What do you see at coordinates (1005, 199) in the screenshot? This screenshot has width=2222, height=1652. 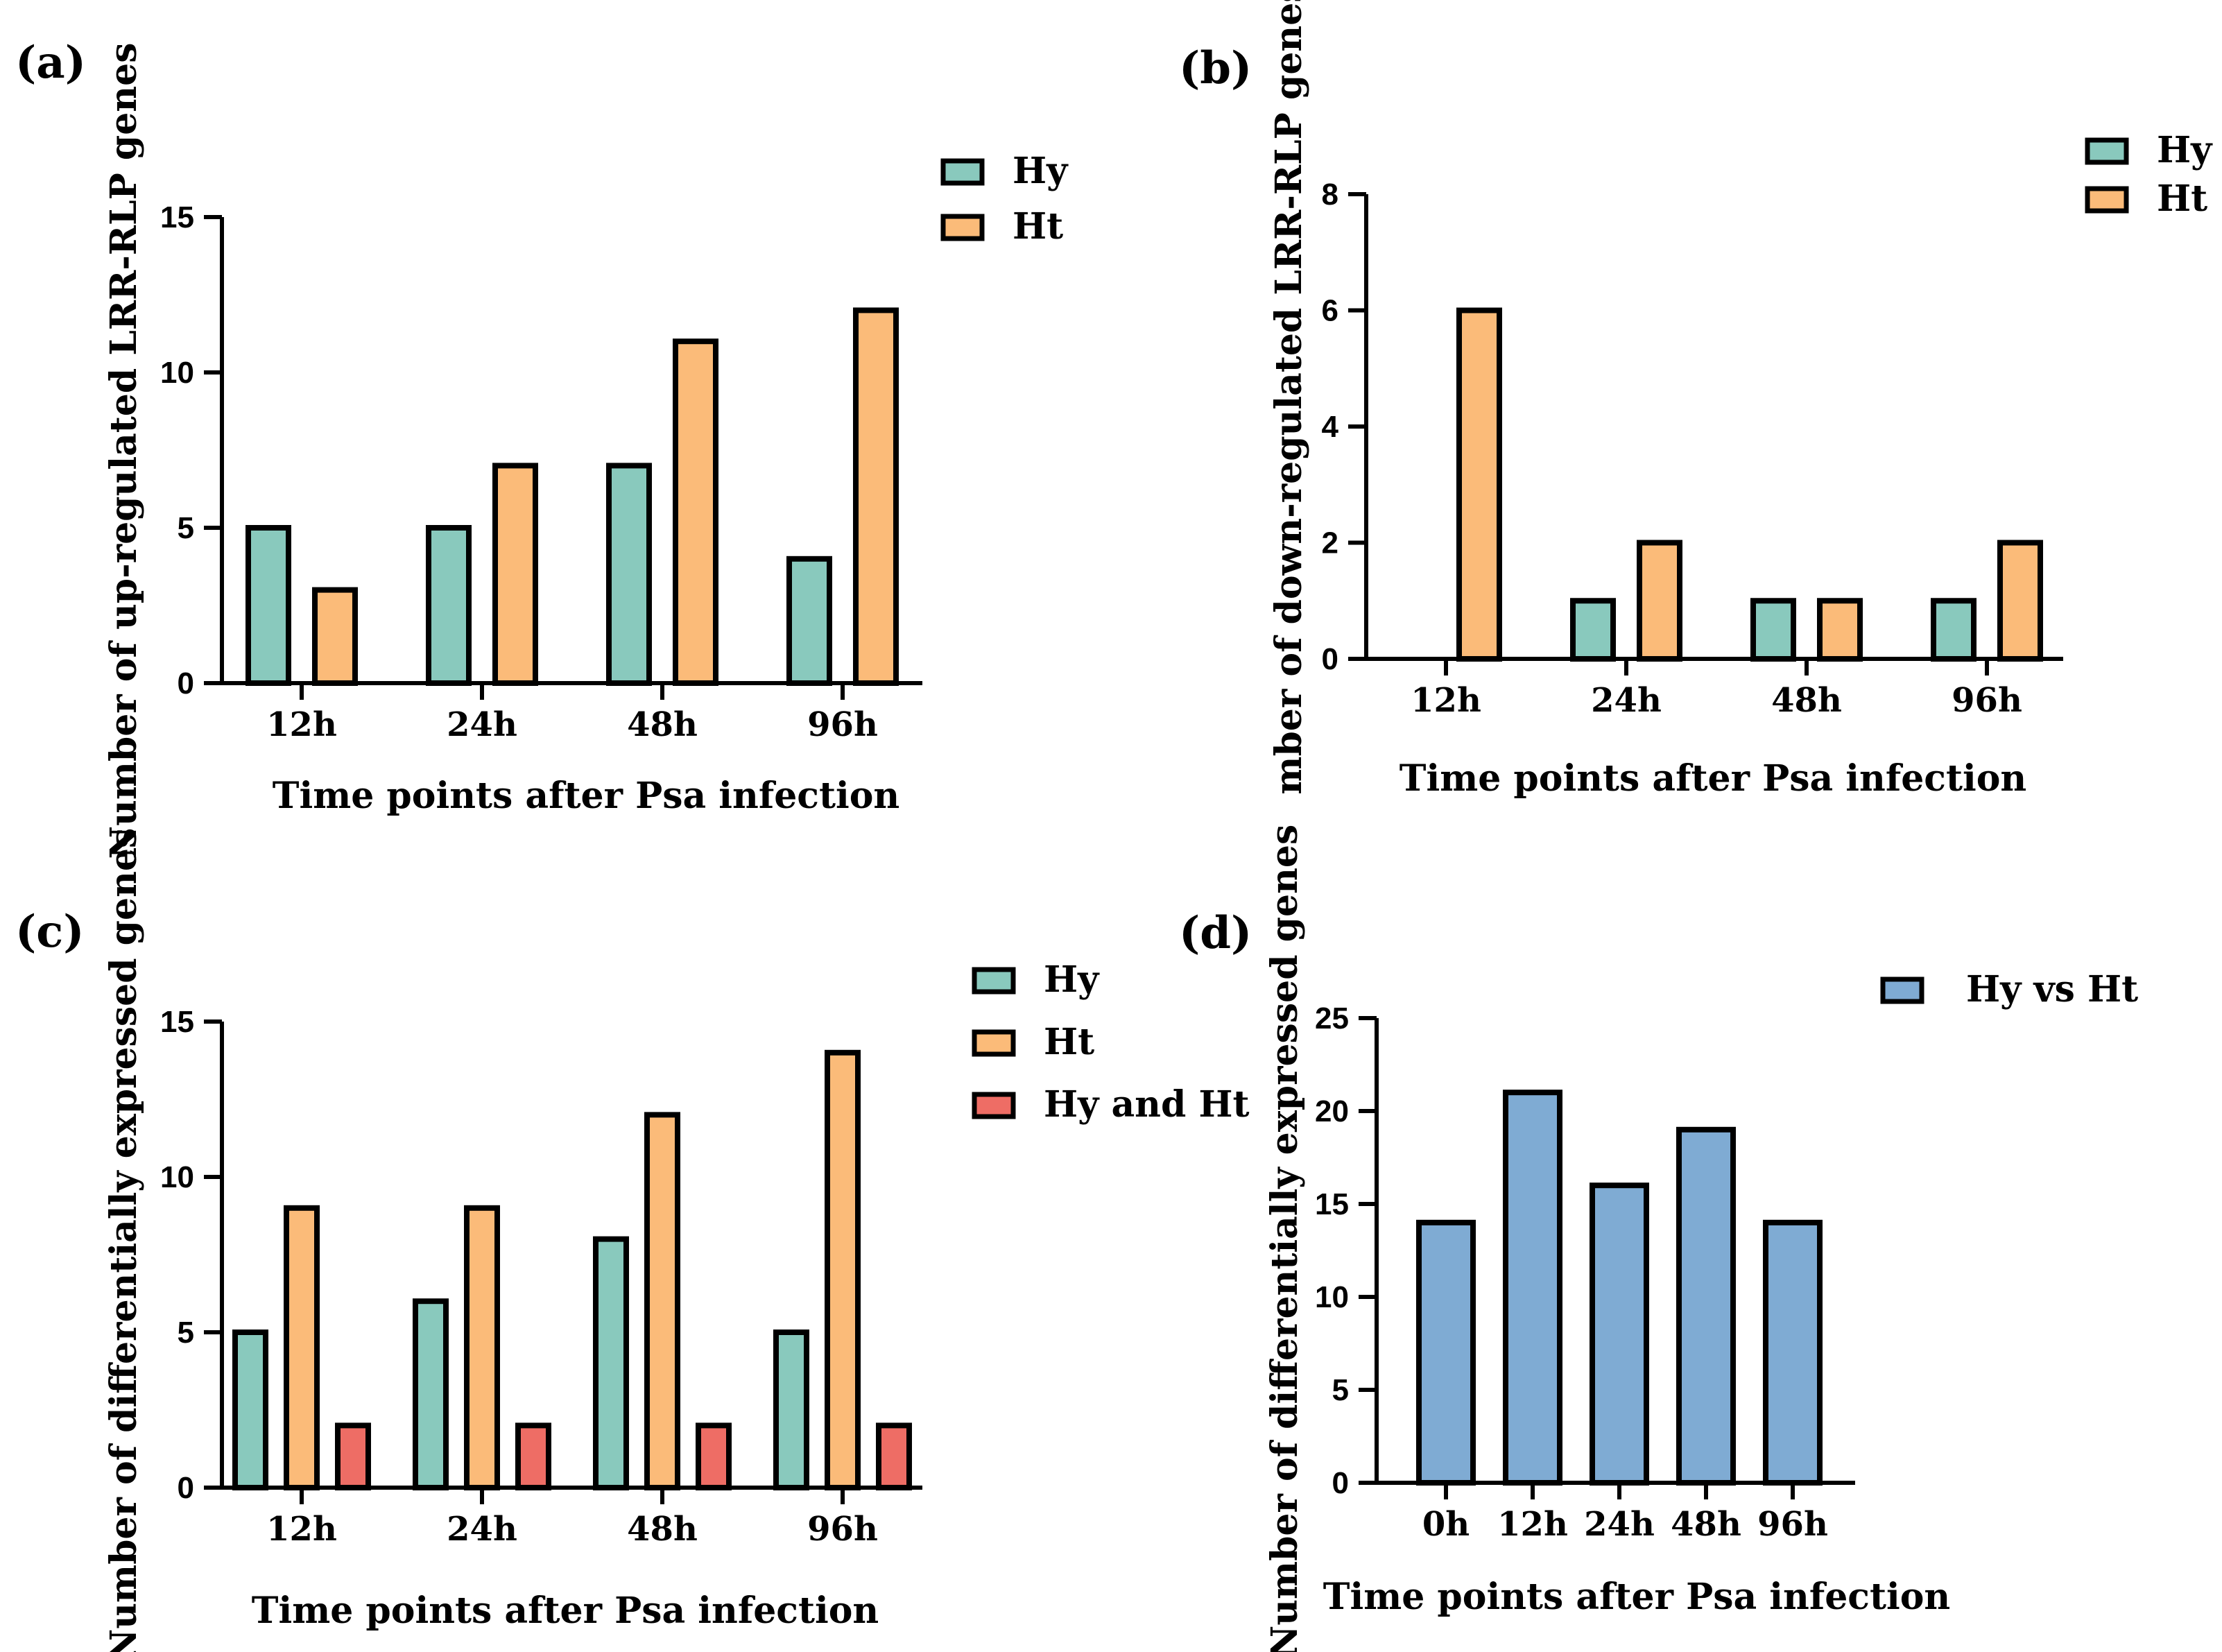 I see `panel-a-legend: Hy Ht` at bounding box center [1005, 199].